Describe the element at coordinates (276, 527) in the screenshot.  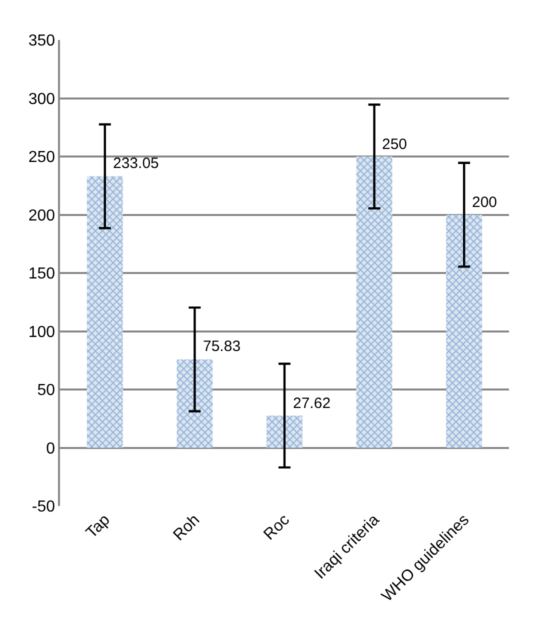
I see `x-tick-label: Roc` at that location.